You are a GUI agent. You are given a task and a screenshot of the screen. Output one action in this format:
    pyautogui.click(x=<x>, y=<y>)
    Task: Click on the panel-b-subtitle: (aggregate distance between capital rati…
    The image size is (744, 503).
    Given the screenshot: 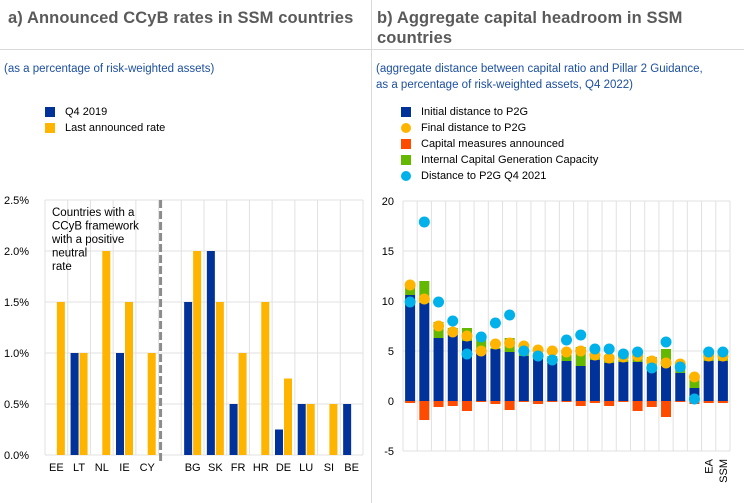 What is the action you would take?
    pyautogui.click(x=539, y=77)
    